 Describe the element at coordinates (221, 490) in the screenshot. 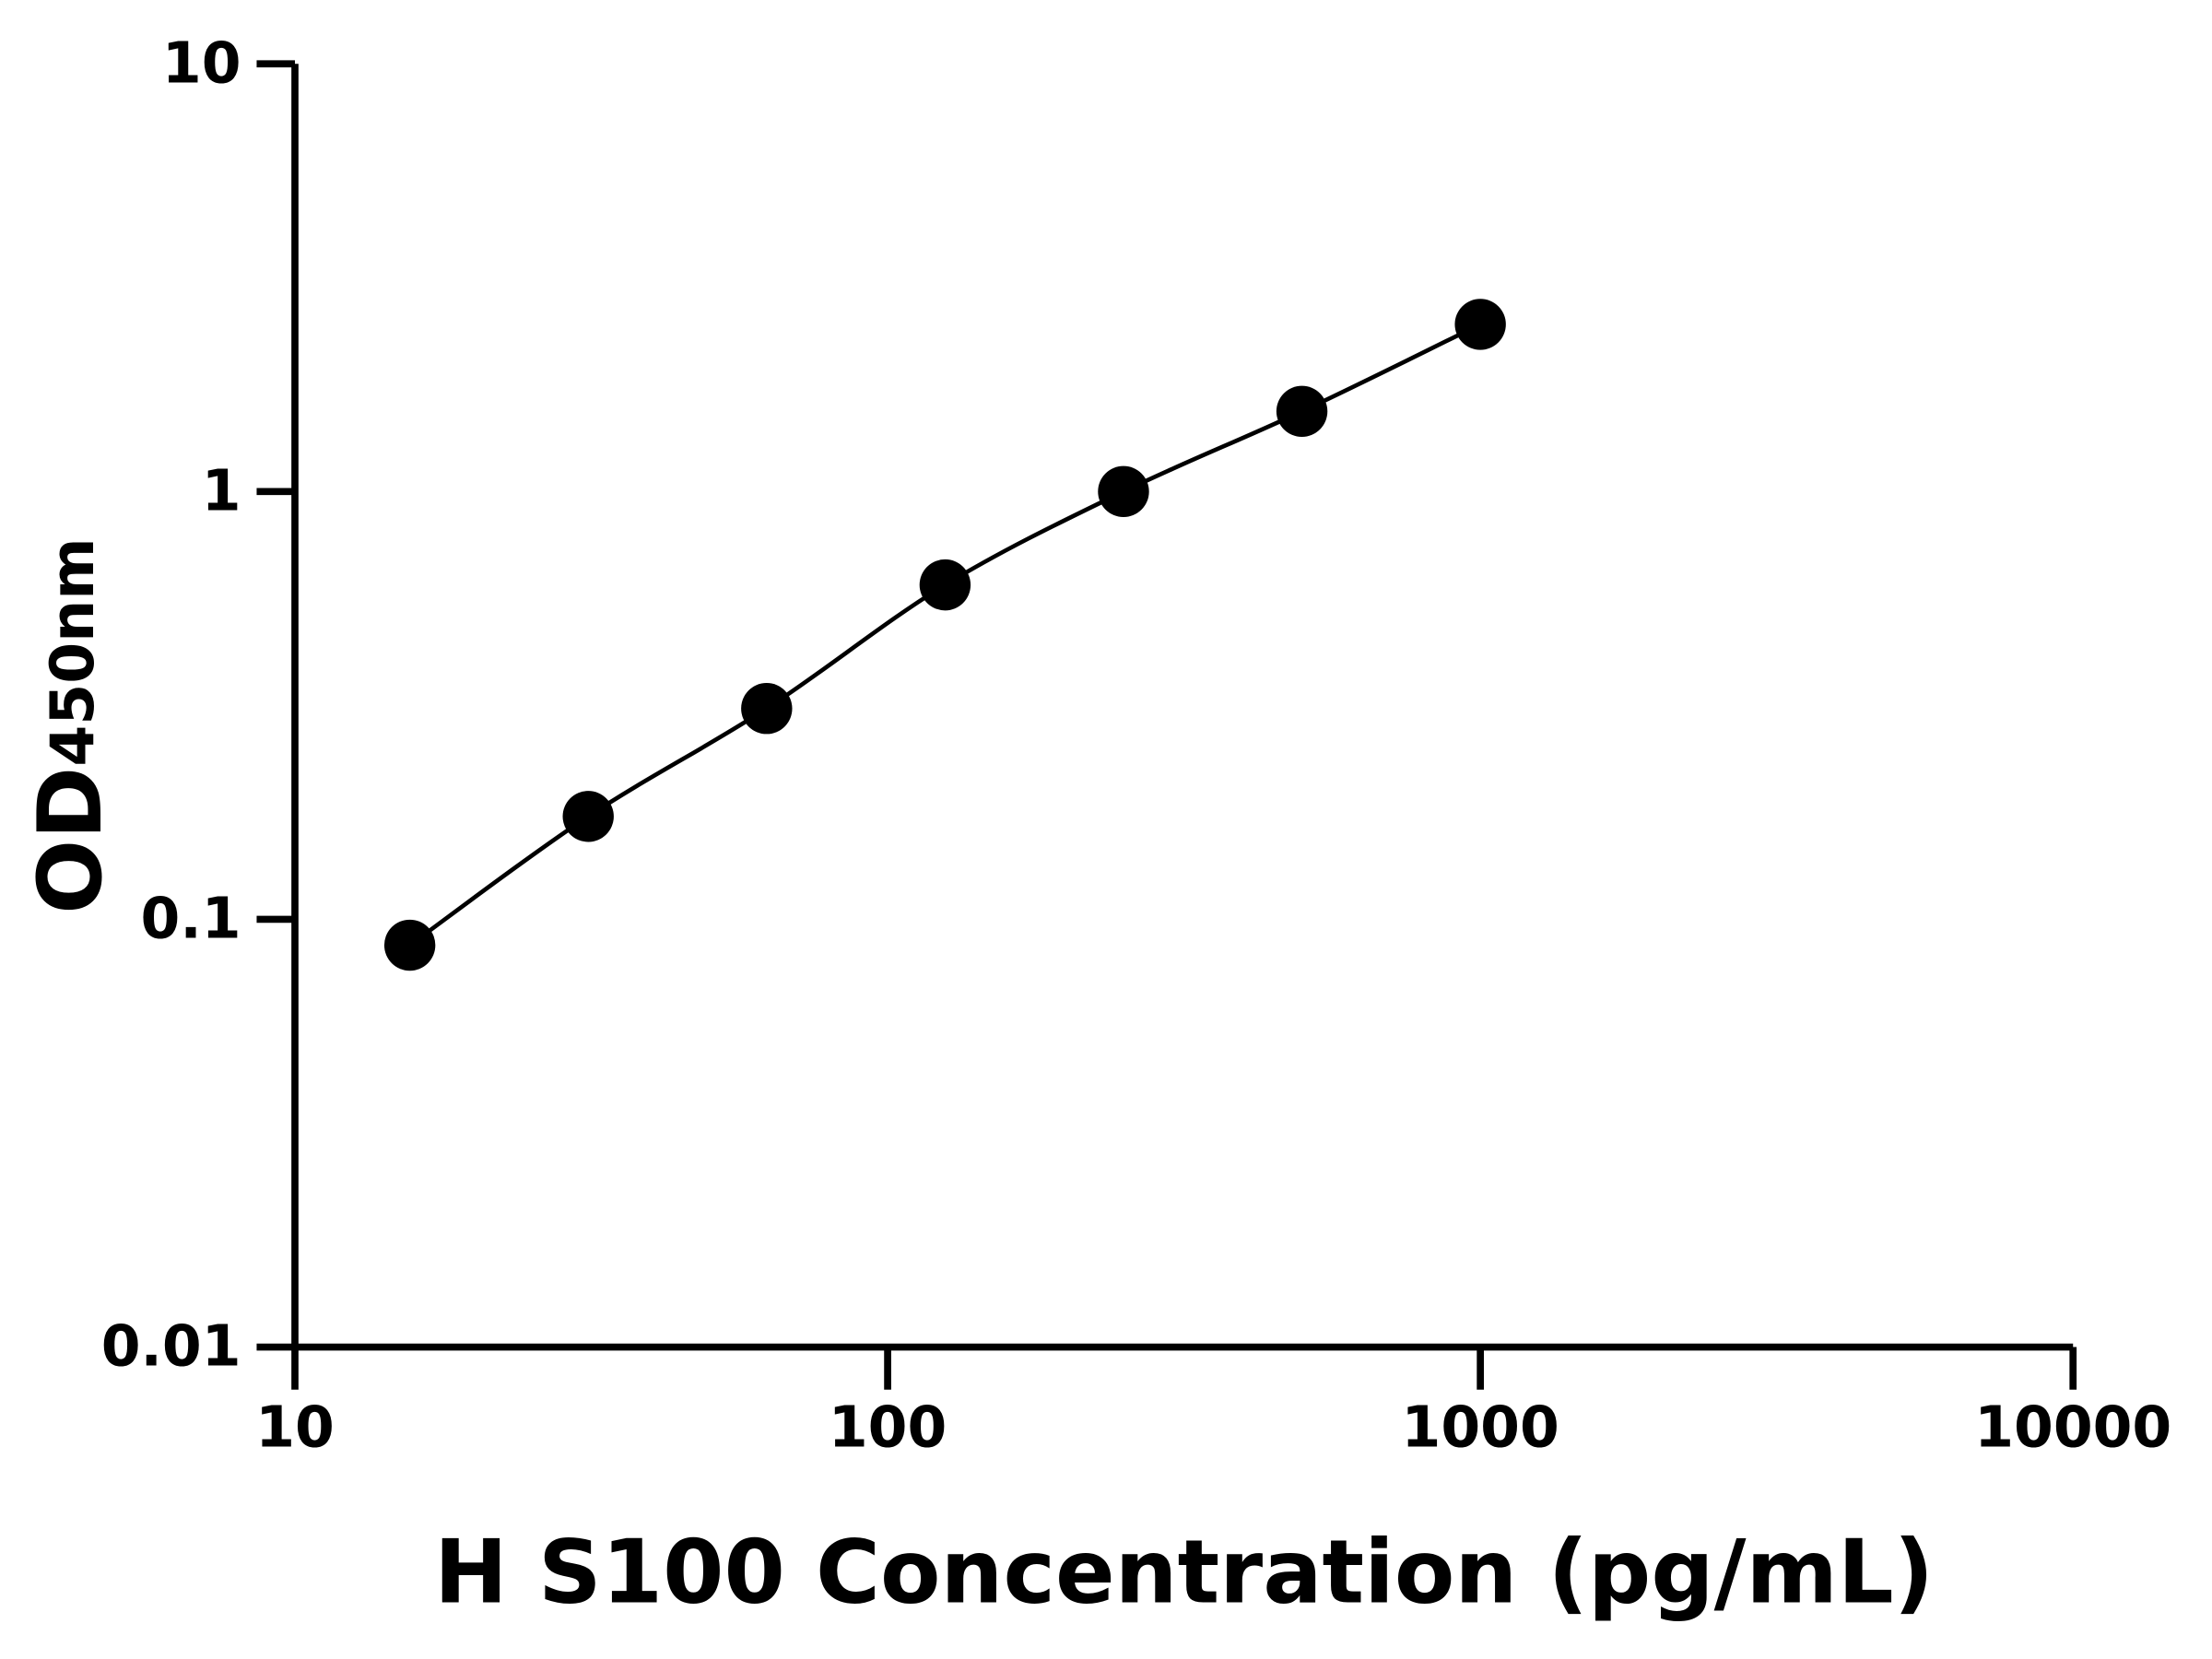

I see `y-tick-label: 1` at that location.